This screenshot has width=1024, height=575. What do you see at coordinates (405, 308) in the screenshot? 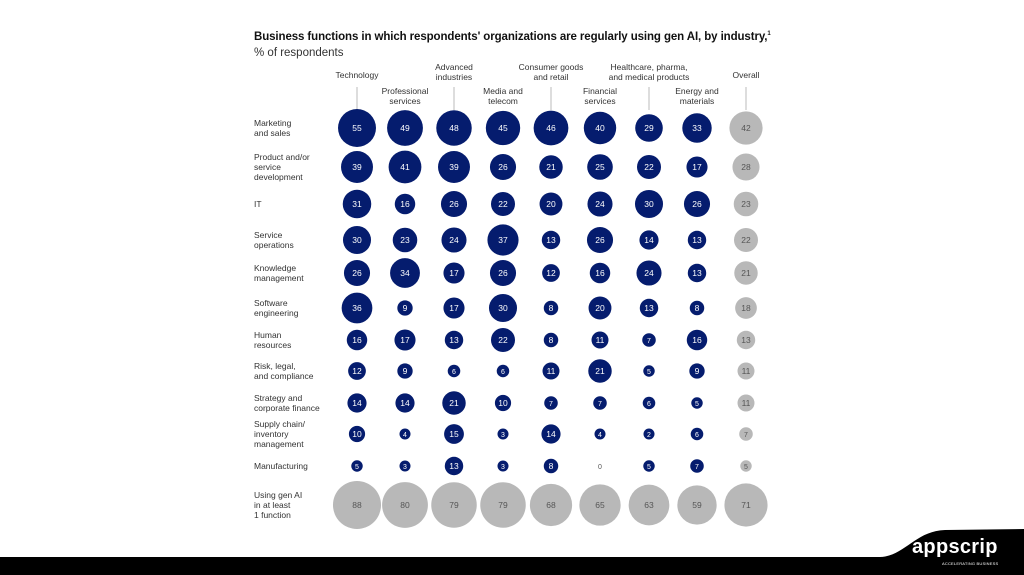
I see `bubble-value-label: 9` at bounding box center [405, 308].